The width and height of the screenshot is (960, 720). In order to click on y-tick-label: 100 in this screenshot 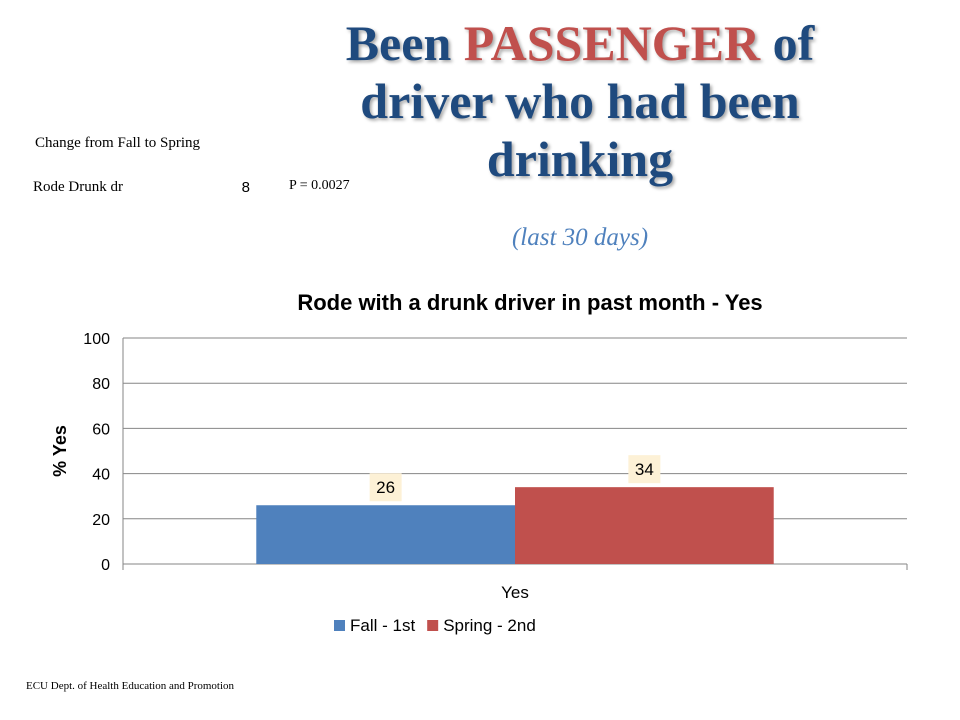, I will do `click(96, 339)`.